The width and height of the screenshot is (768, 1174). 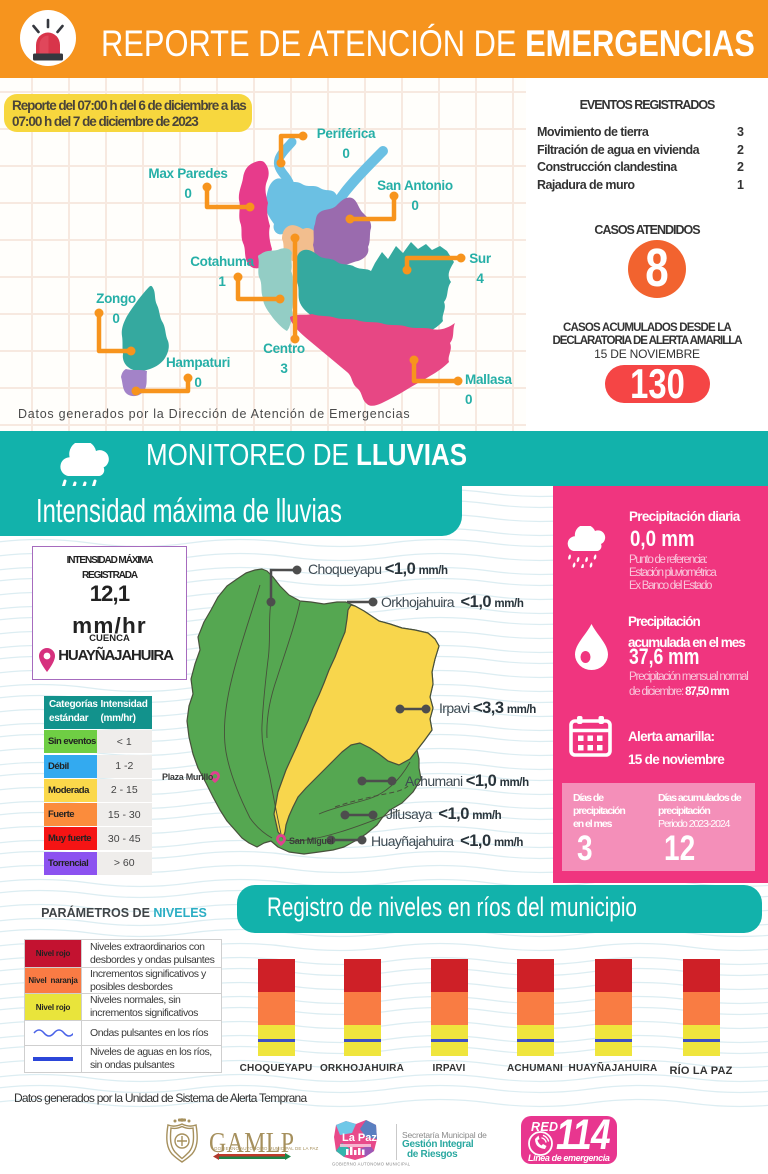 I want to click on svg-text: La Paz, so click(x=359, y=1138).